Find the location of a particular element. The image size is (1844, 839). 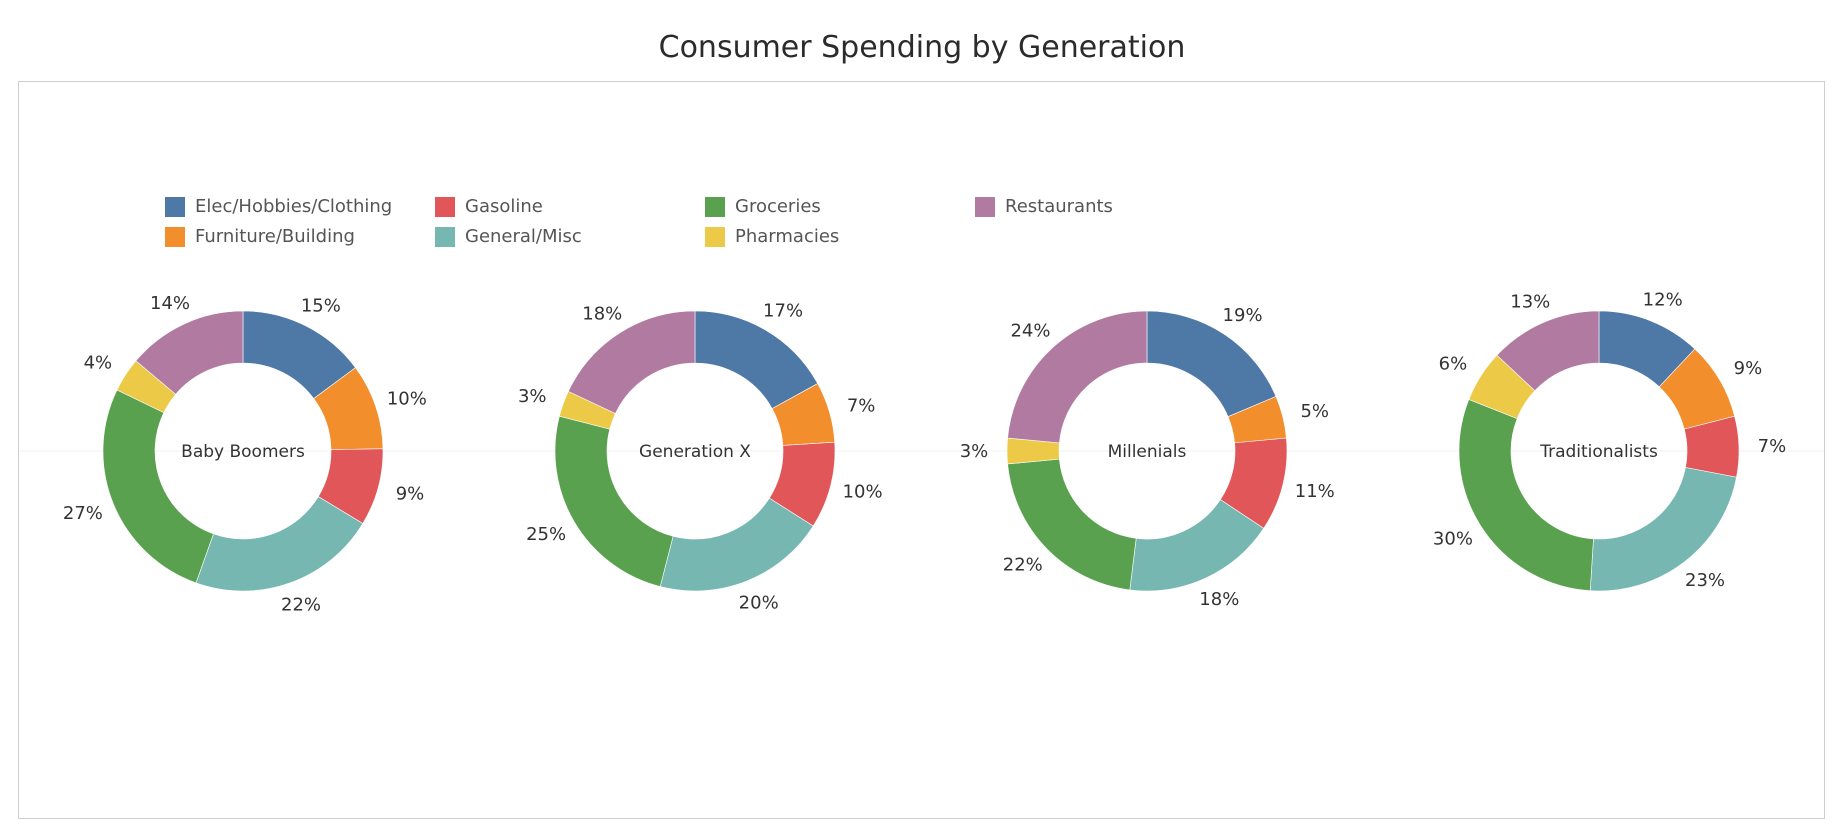

legend-label: Furniture/Building is located at coordinates (275, 236).